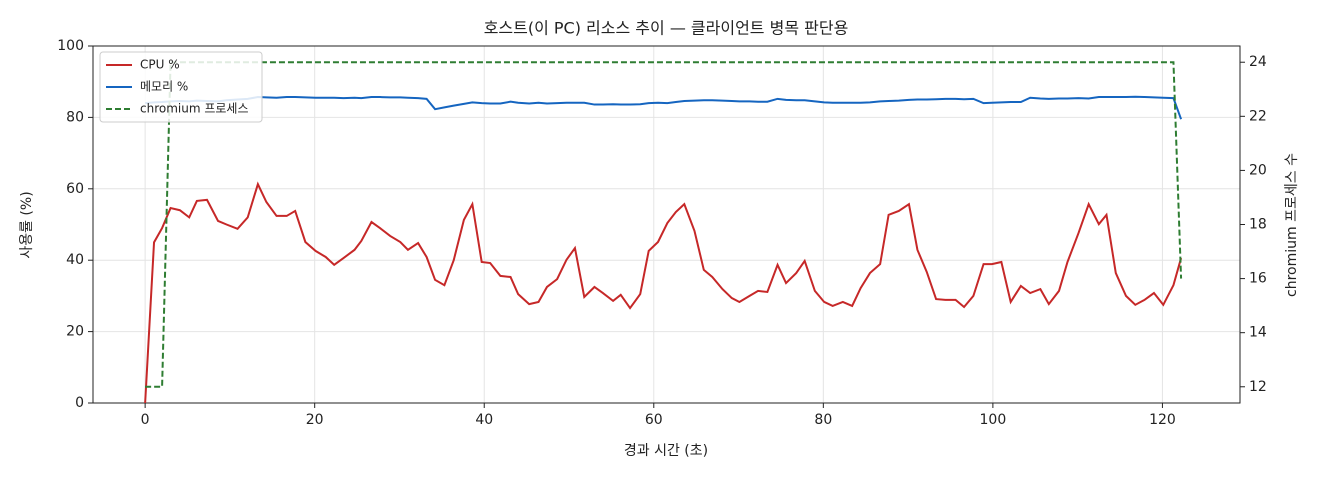 This screenshot has height=480, width=1320. What do you see at coordinates (75, 117) in the screenshot?
I see `y-tick-label: 80` at bounding box center [75, 117].